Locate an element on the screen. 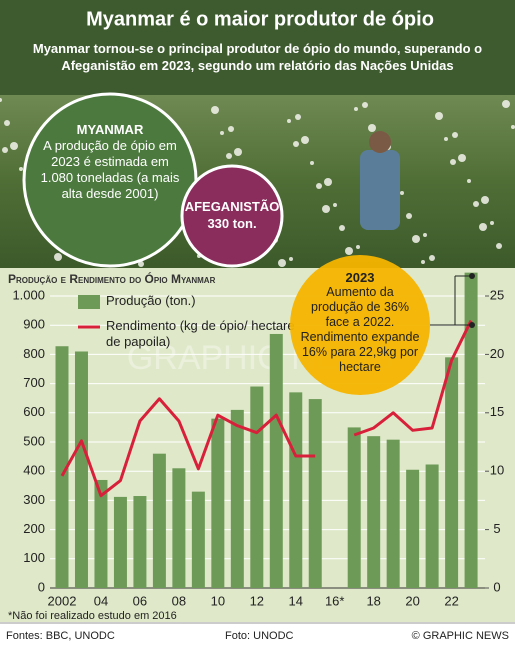 The height and width of the screenshot is (647, 515). y2-tick-label: 20 is located at coordinates (497, 353).